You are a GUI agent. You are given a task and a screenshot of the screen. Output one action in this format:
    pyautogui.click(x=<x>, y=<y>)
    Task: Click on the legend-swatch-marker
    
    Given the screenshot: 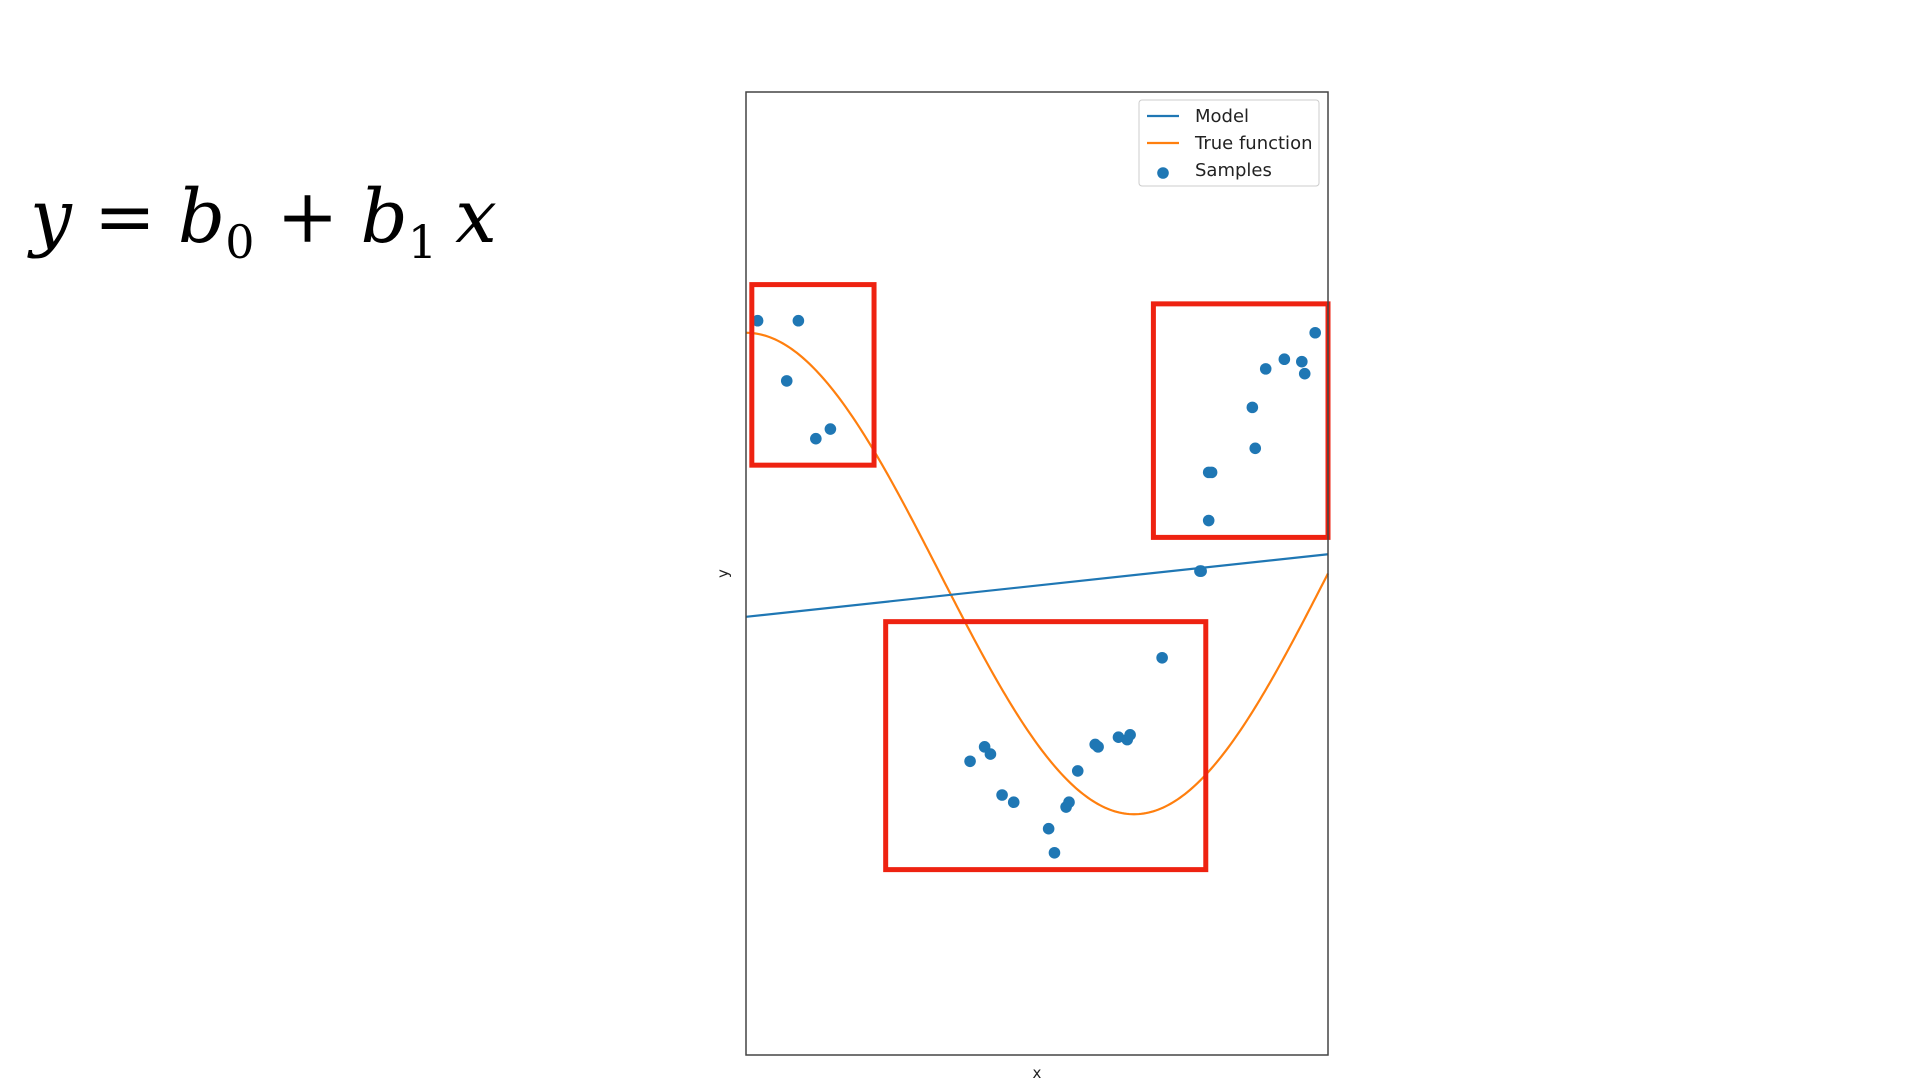 What is the action you would take?
    pyautogui.click(x=1163, y=173)
    